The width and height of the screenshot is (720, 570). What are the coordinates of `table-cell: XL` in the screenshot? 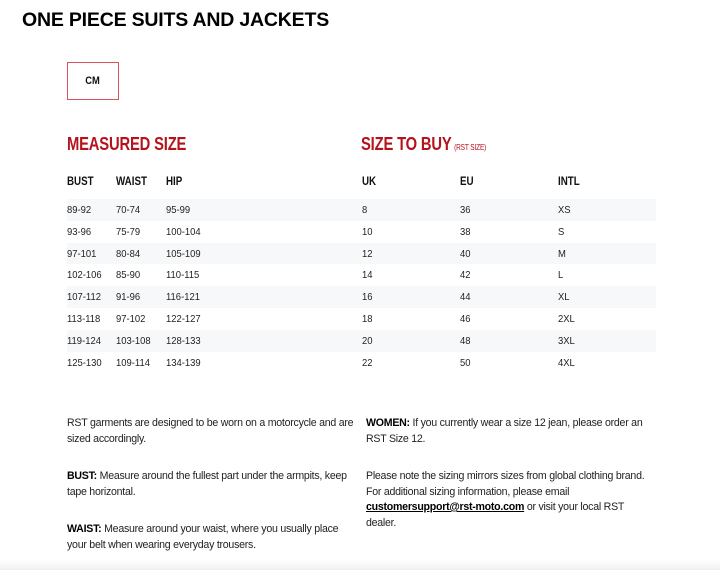 It's located at (564, 297).